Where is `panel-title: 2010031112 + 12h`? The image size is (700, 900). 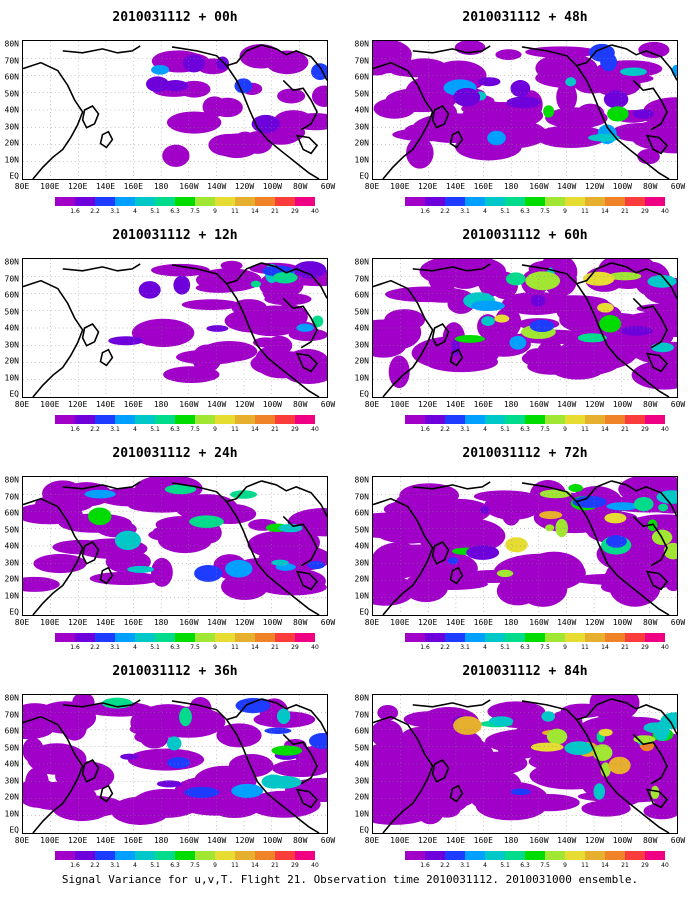
panel-title: 2010031112 + 12h is located at coordinates (175, 235).